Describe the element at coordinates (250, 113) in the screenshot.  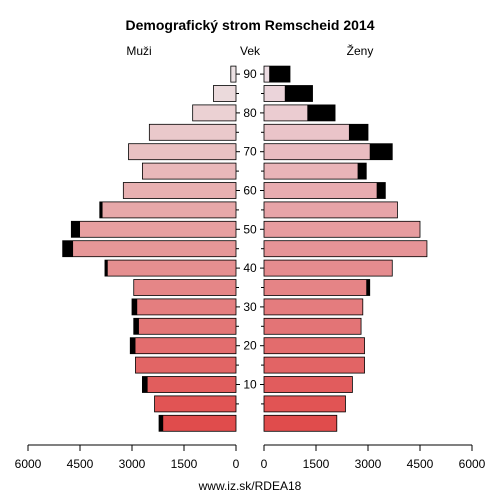
I see `age-tick-label-80: 80` at that location.